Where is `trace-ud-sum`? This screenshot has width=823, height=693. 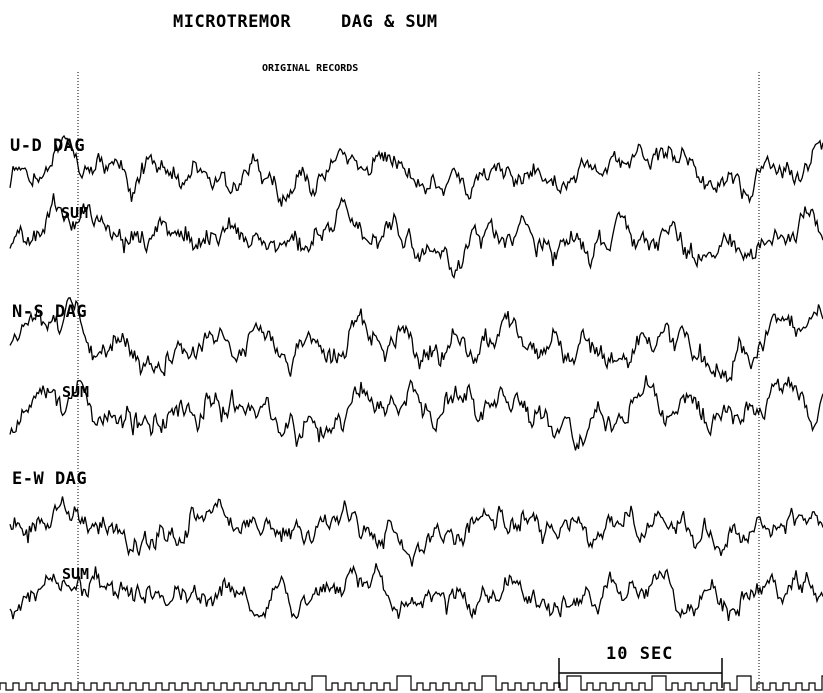 trace-ud-sum is located at coordinates (416, 236).